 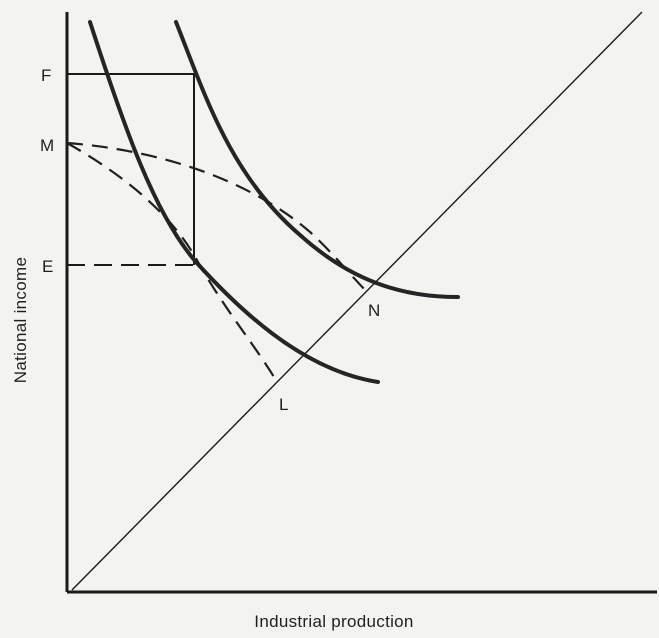 What do you see at coordinates (47, 145) in the screenshot?
I see `point-label-m: M` at bounding box center [47, 145].